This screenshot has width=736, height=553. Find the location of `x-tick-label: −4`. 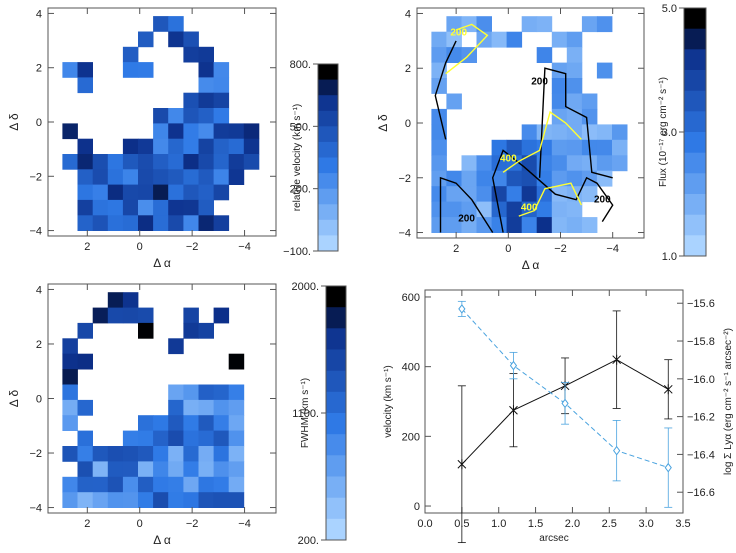

x-tick-label: −4 is located at coordinates (244, 247).